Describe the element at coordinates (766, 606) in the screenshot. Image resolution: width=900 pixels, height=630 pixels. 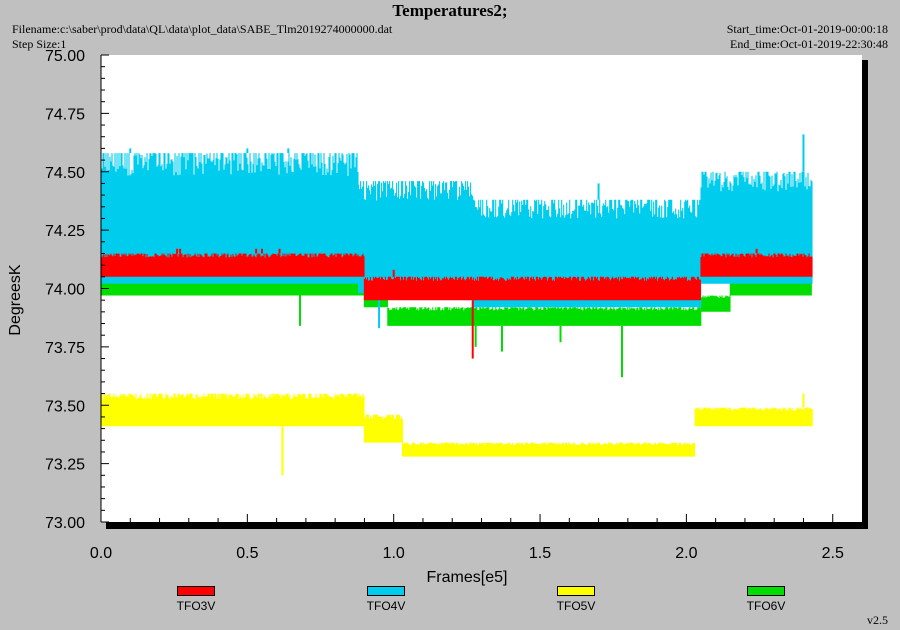
I see `legend-label-tfo6v: TFO6V` at that location.